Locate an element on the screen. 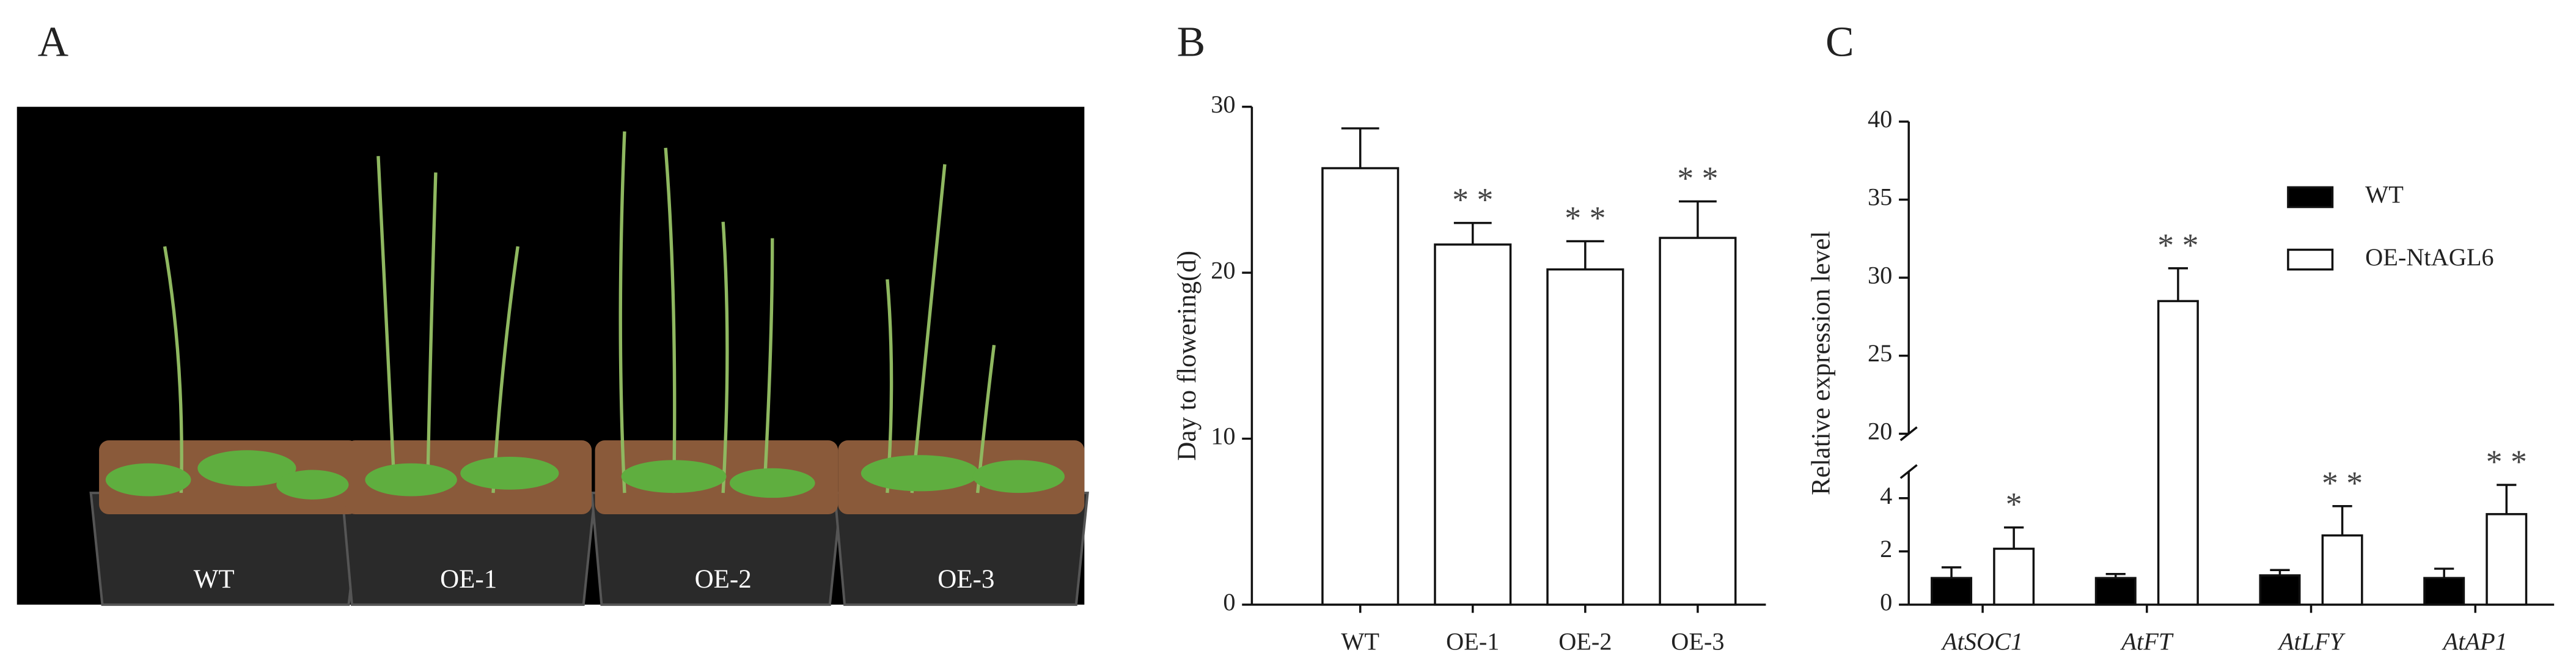  y-tick-label: 10 is located at coordinates (1223, 436).